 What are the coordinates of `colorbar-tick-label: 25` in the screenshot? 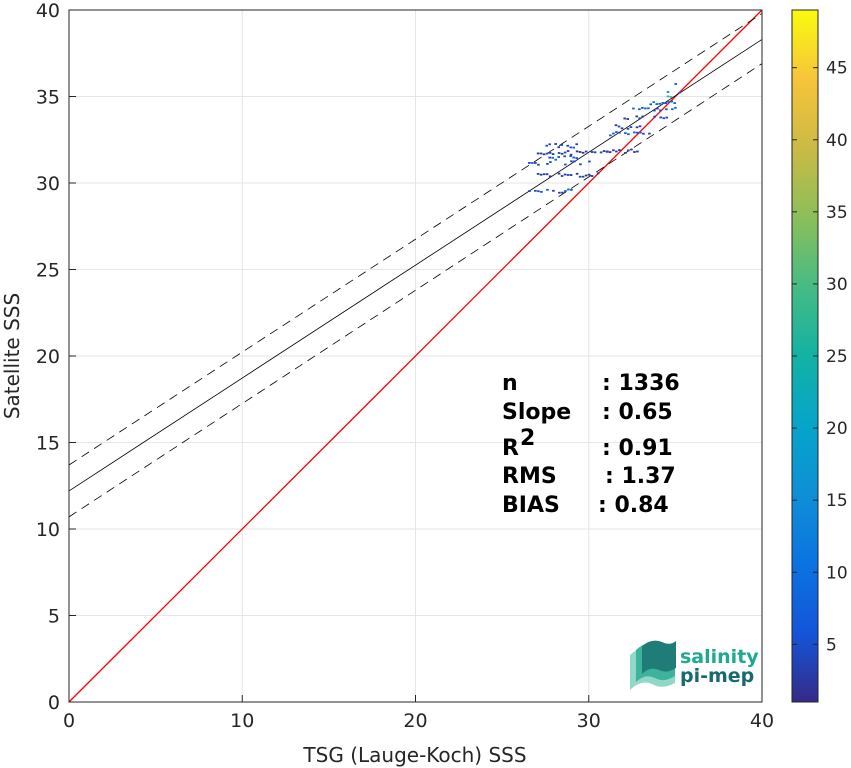 It's located at (837, 357).